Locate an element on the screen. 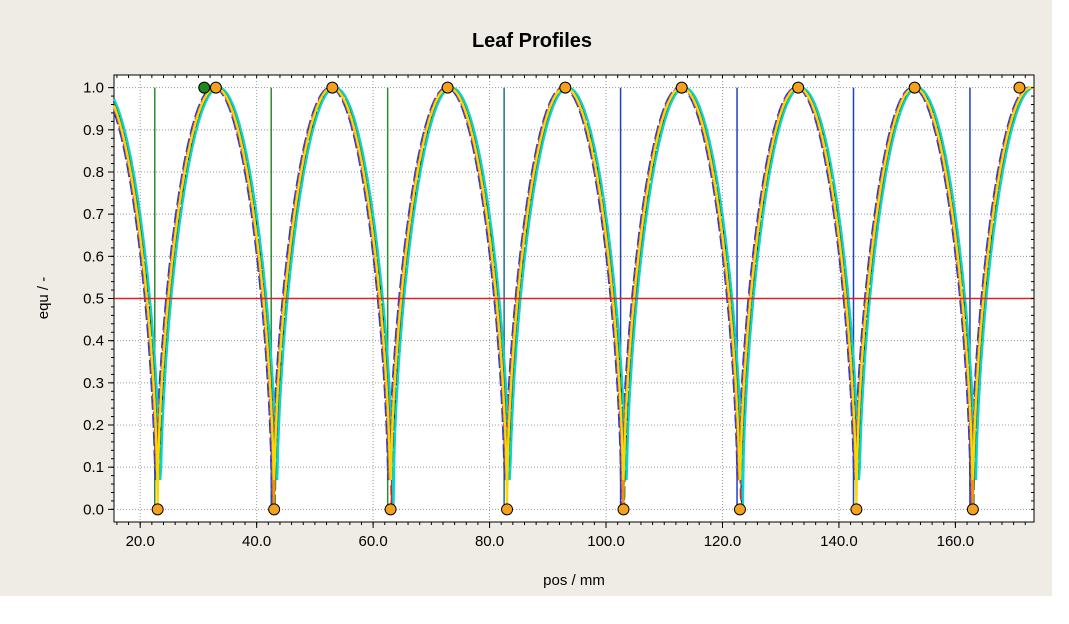 The width and height of the screenshot is (1069, 624). y-tick-label: 0.6 is located at coordinates (93, 256).